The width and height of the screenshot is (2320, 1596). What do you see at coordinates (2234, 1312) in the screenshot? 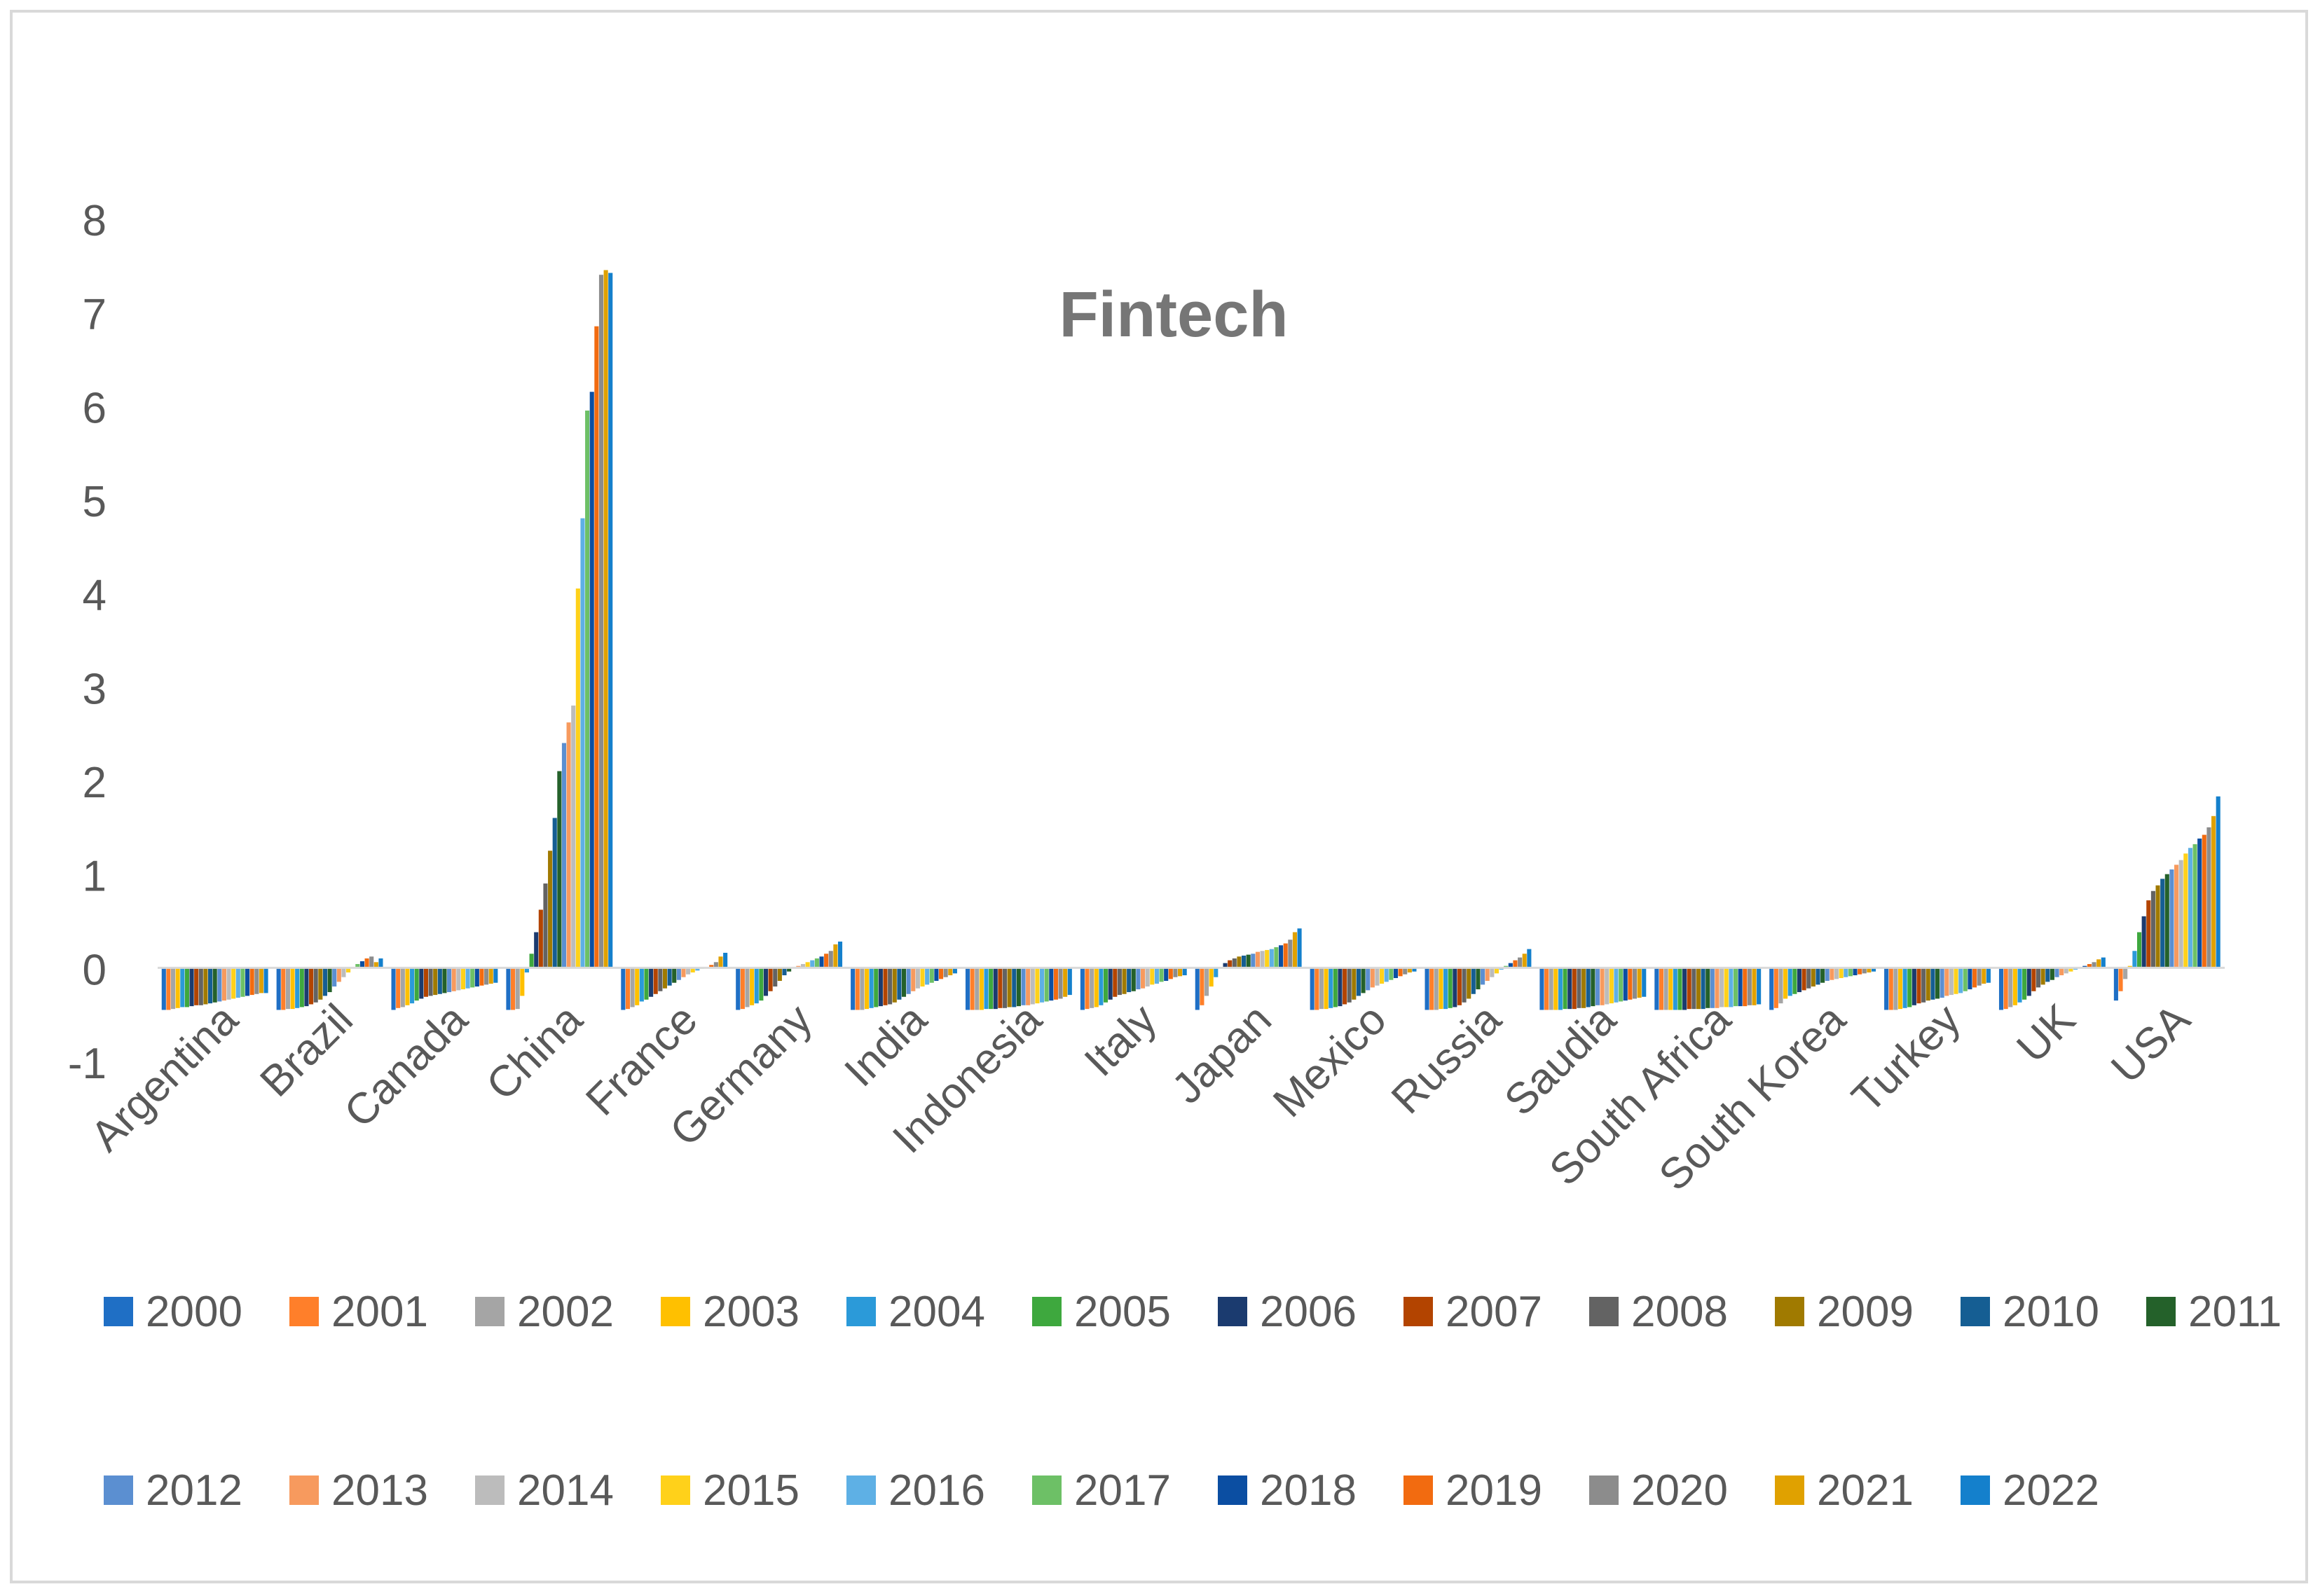
I see `legend-label: 2011` at bounding box center [2234, 1312].